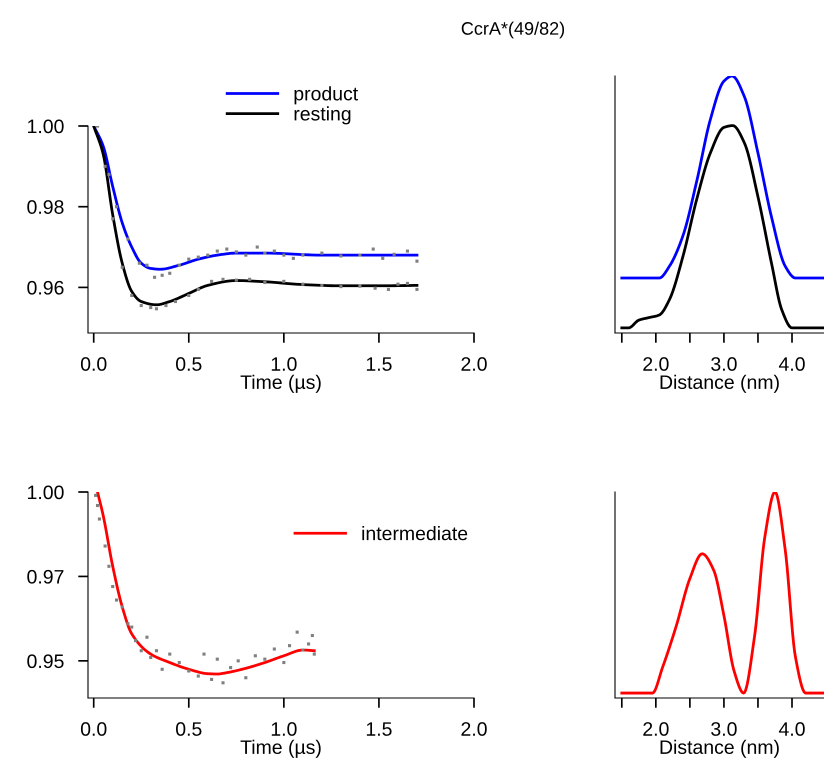 Image resolution: width=824 pixels, height=783 pixels. I want to click on legend-label: intermediate, so click(415, 533).